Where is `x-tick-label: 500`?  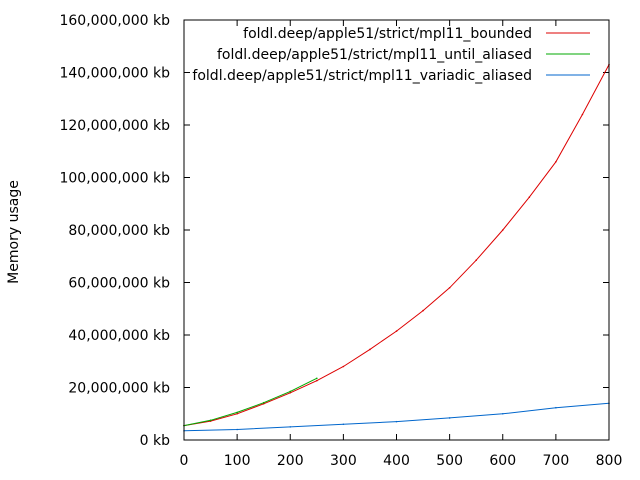
x-tick-label: 500 is located at coordinates (449, 461).